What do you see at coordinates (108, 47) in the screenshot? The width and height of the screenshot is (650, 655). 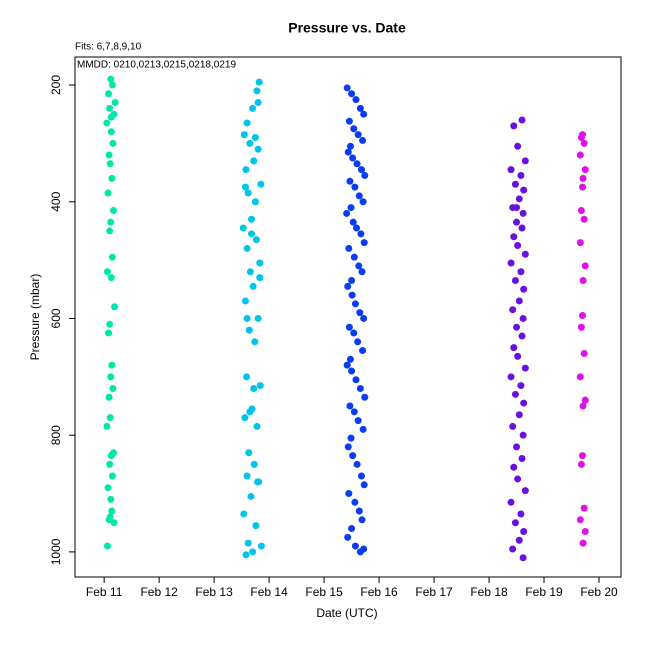 I see `annotation: Fits: 6,7,8,9,10` at bounding box center [108, 47].